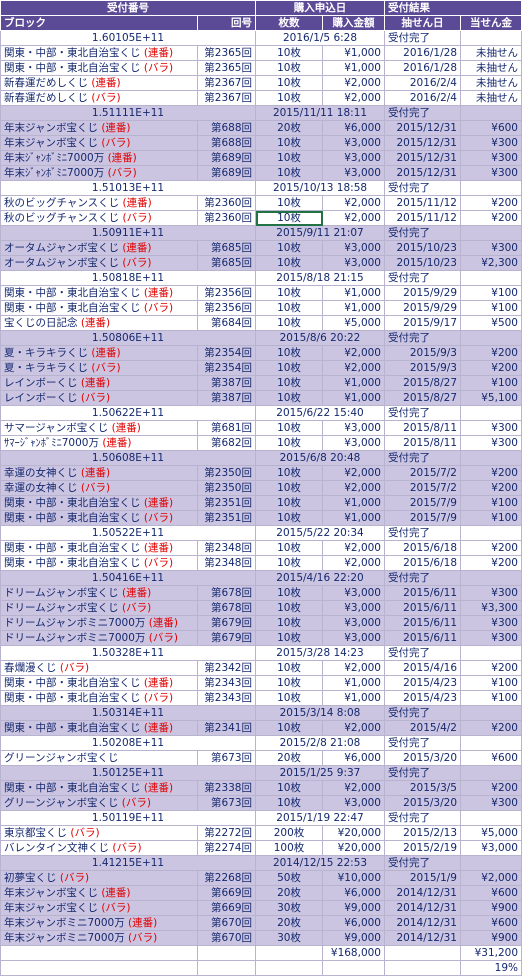  What do you see at coordinates (422, 833) in the screenshot?
I see `draw-date: 2015/2/13` at bounding box center [422, 833].